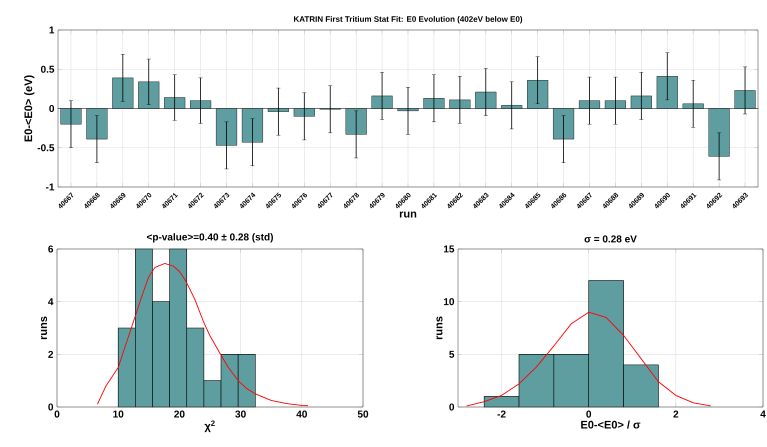  What do you see at coordinates (502, 414) in the screenshot?
I see `x-tick-label: -2` at bounding box center [502, 414].